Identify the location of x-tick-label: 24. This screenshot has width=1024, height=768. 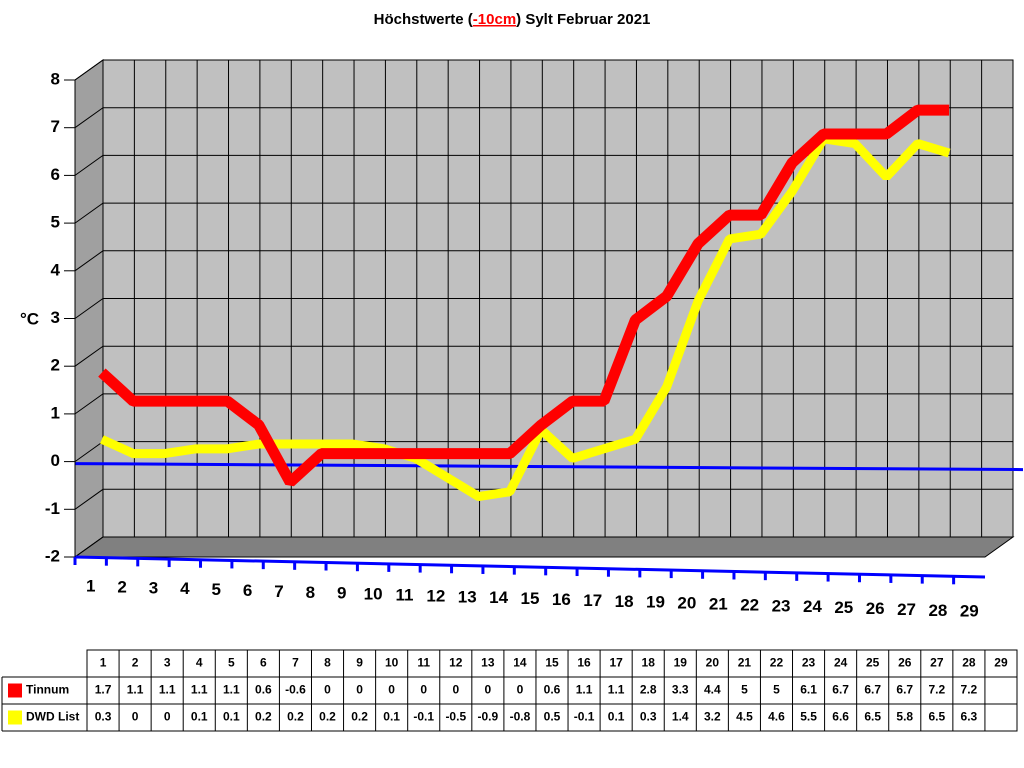
(812, 606).